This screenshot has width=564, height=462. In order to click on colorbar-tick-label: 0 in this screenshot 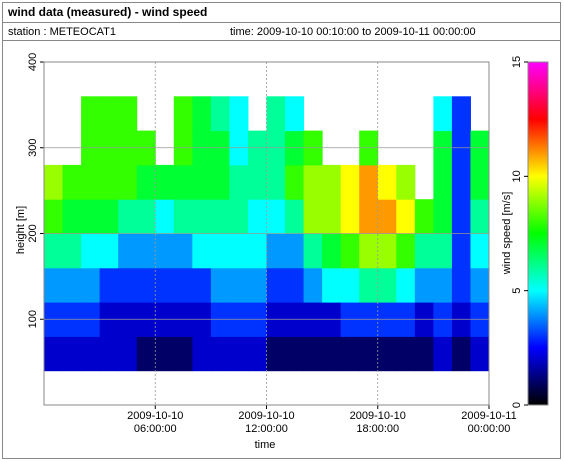, I will do `click(517, 405)`.